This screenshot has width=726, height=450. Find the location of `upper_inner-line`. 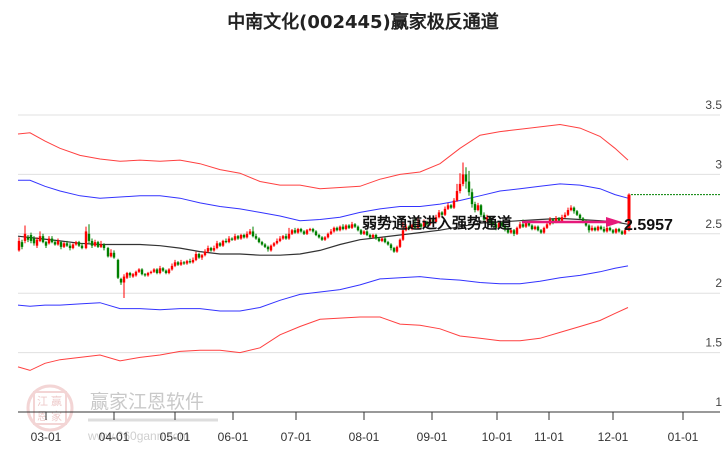

upper_inner-line is located at coordinates (323, 200).